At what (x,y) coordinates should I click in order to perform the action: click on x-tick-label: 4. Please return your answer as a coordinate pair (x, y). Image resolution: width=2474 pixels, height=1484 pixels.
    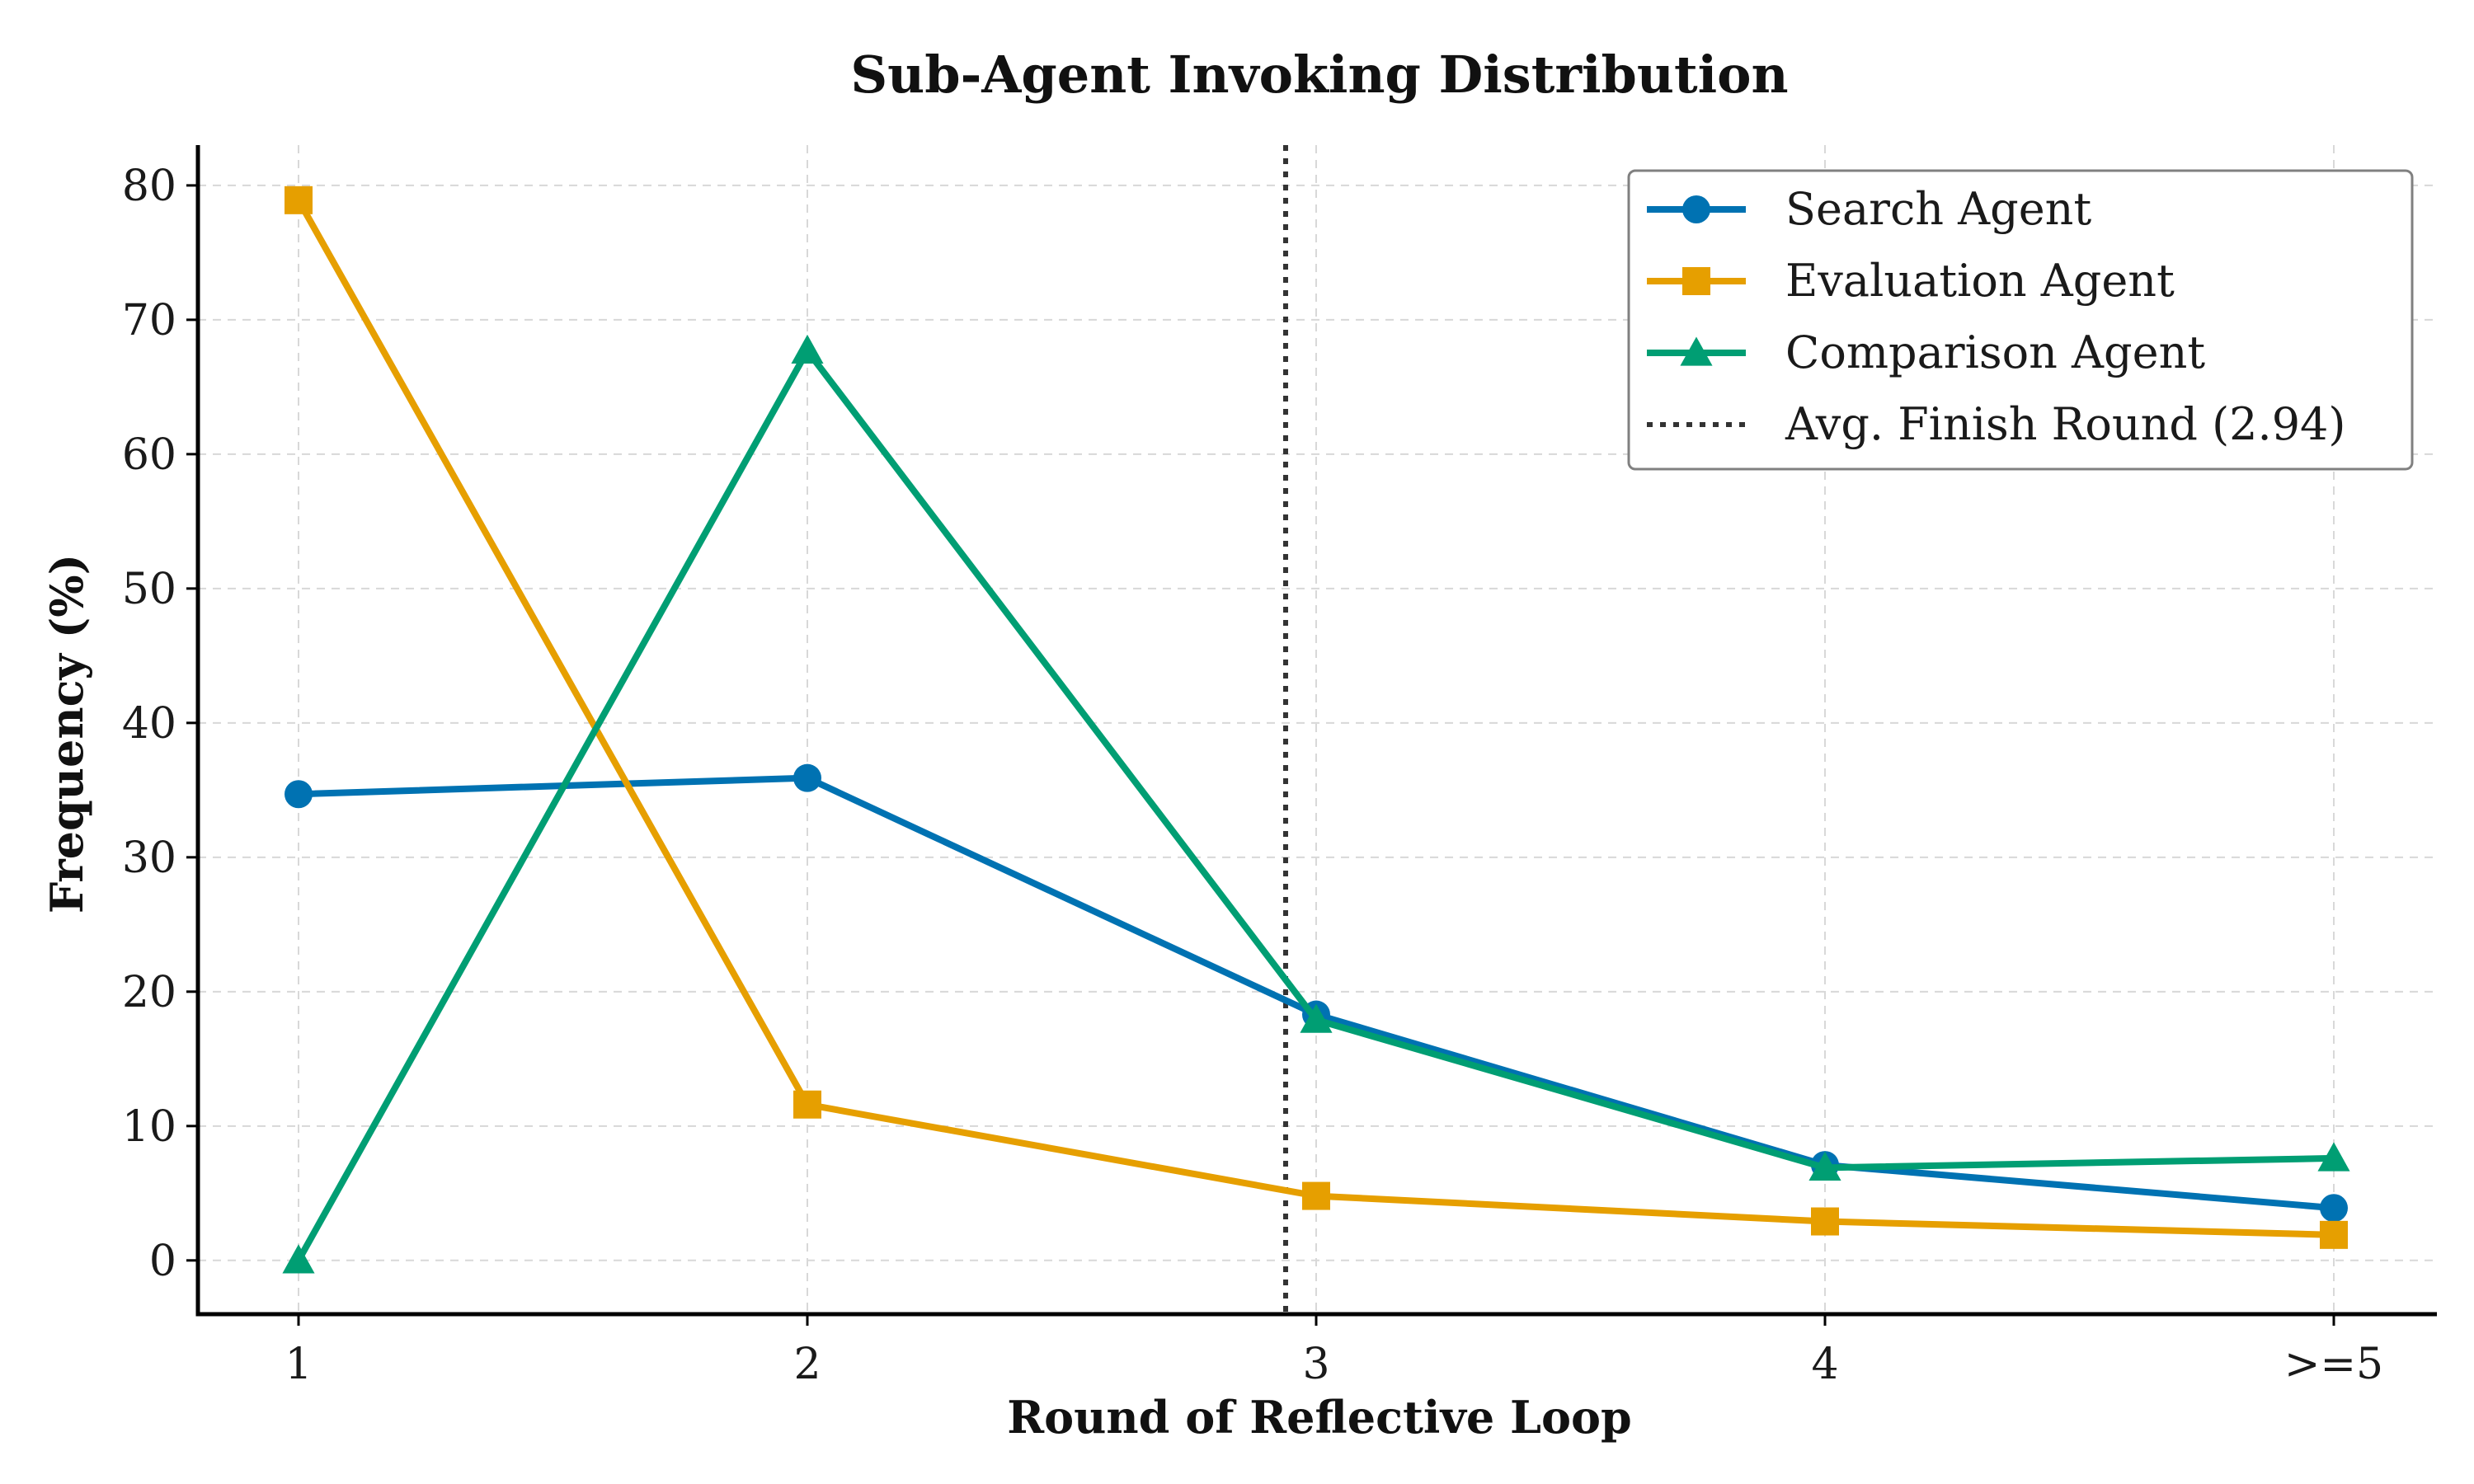
    Looking at the image, I should click on (1824, 1364).